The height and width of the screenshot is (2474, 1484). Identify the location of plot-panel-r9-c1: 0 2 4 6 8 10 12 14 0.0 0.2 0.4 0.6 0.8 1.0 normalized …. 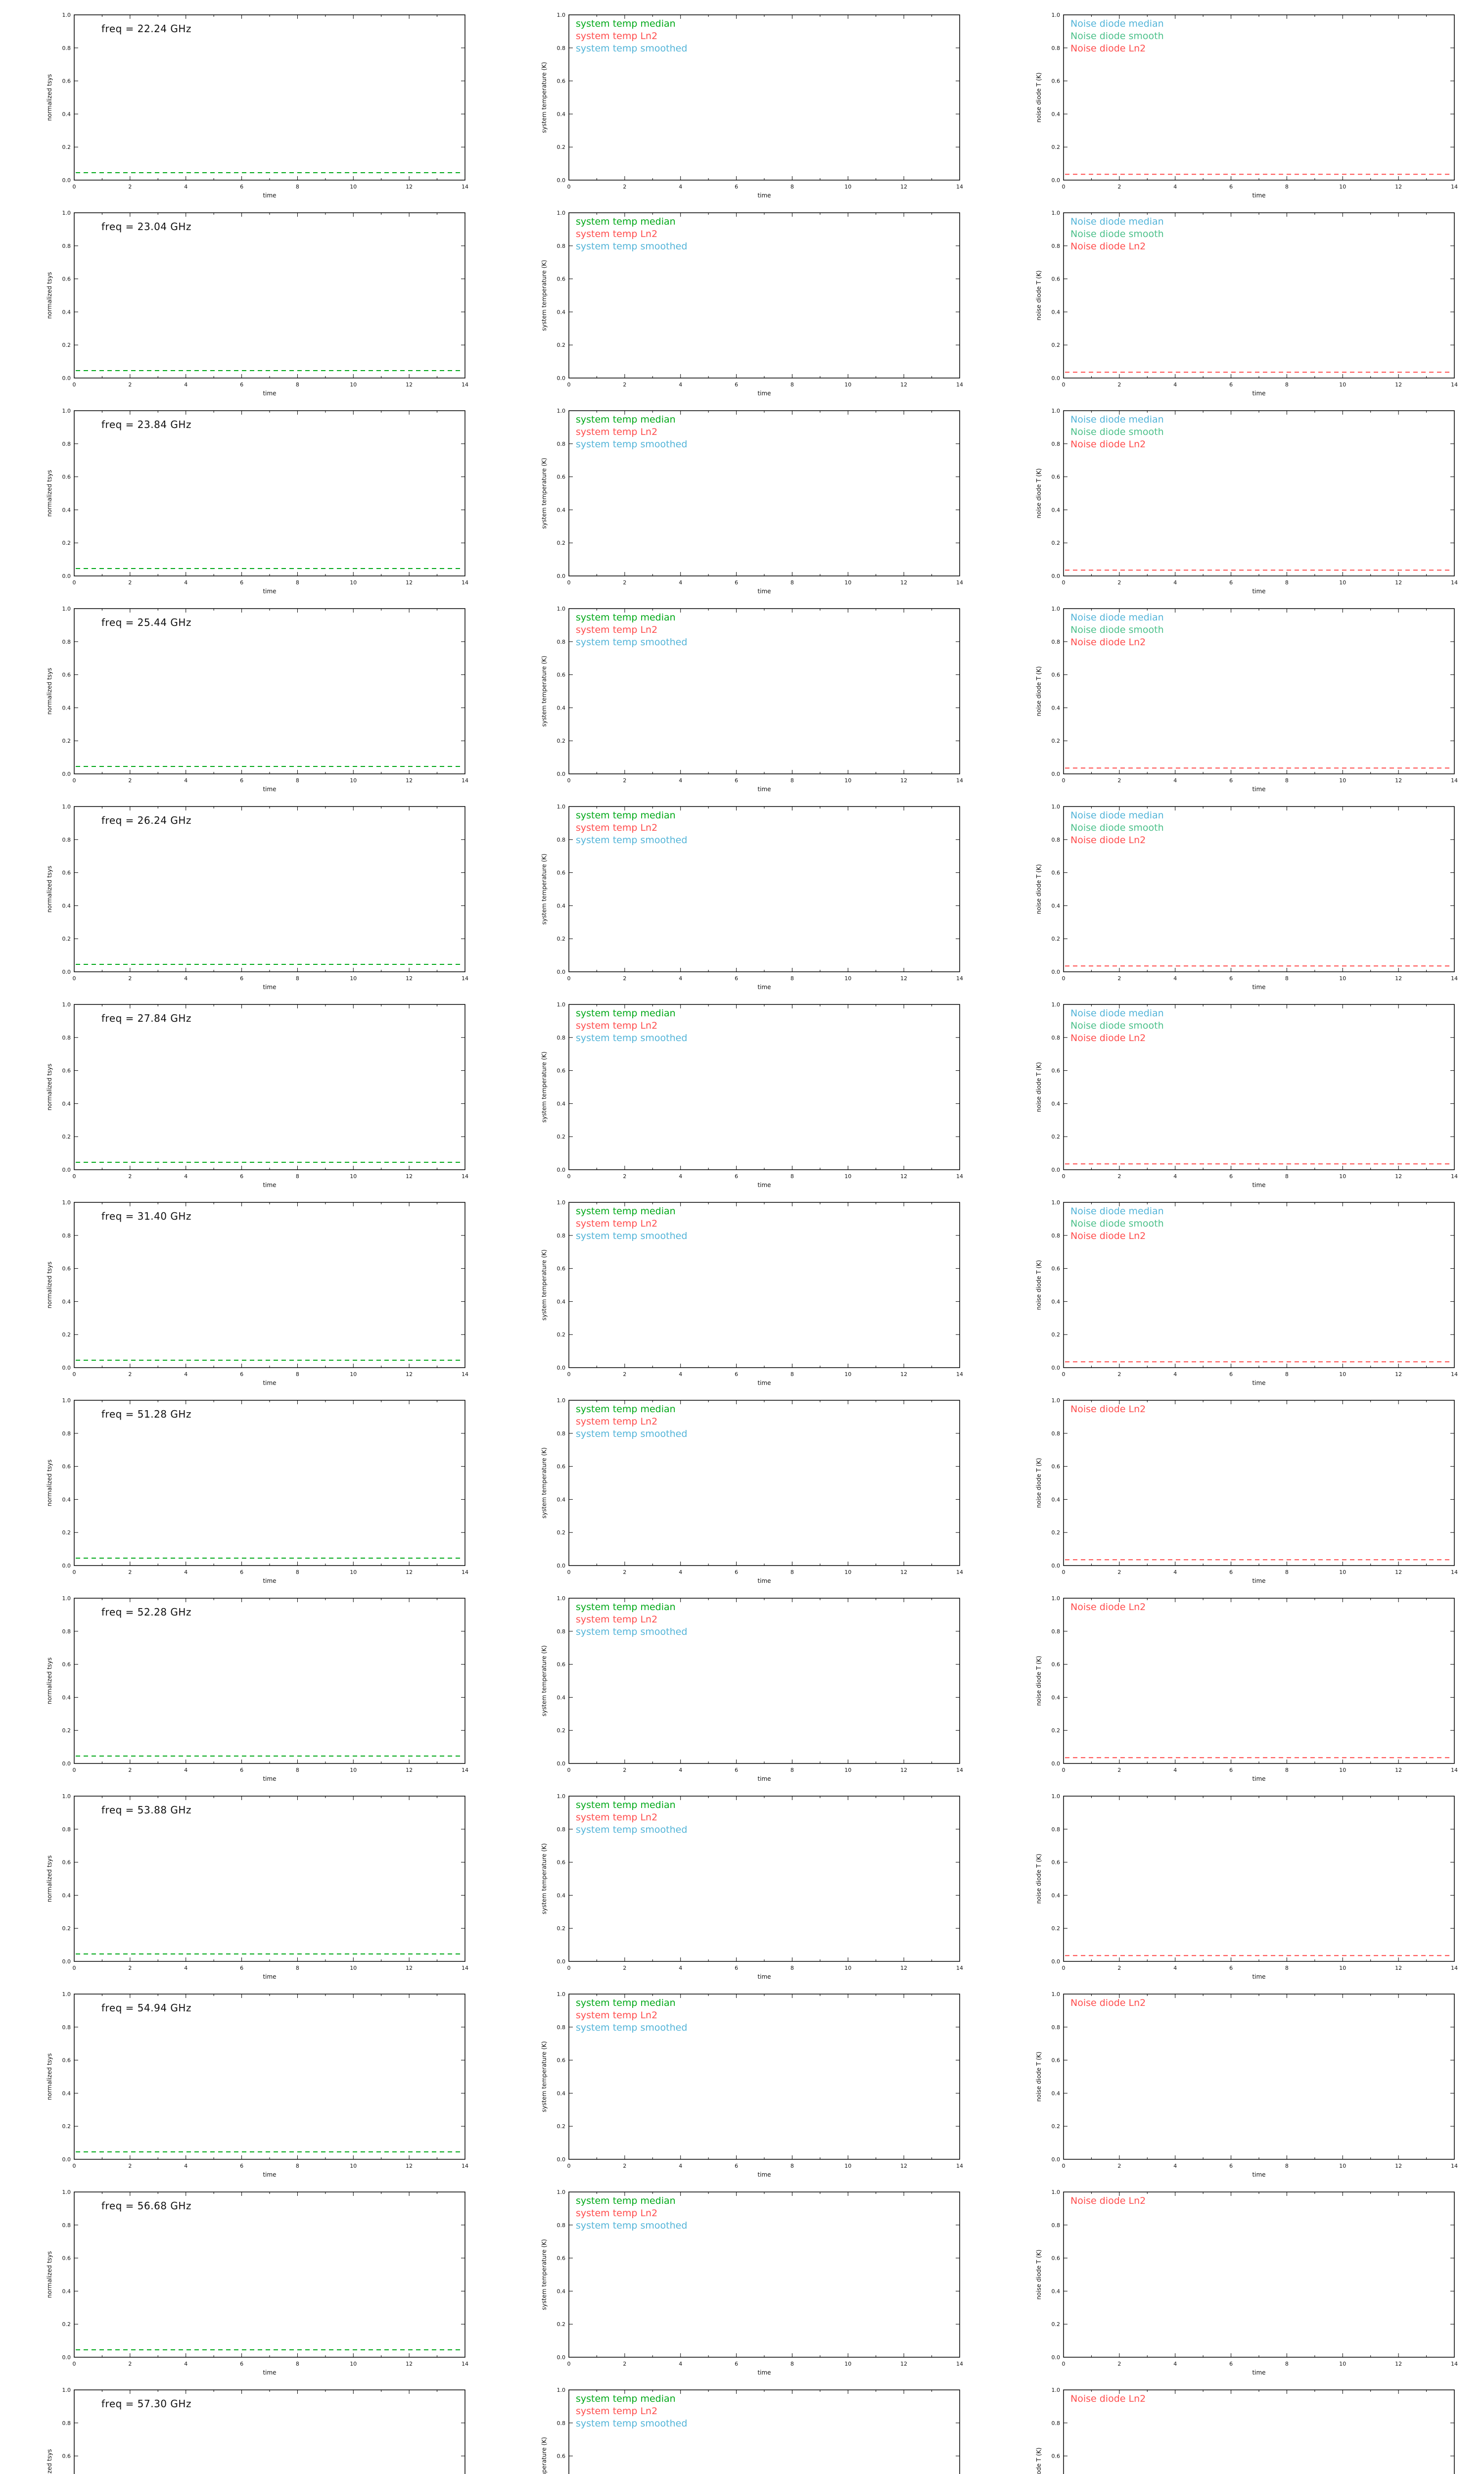
(247, 1682).